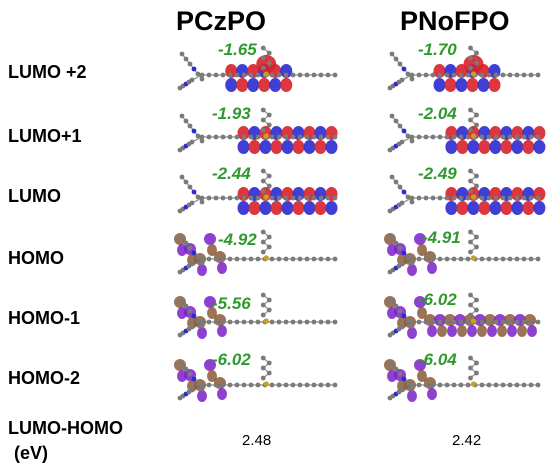 The width and height of the screenshot is (550, 470). Describe the element at coordinates (231, 359) in the screenshot. I see `energy-pczpo-homo-minus-2: -6.02` at that location.